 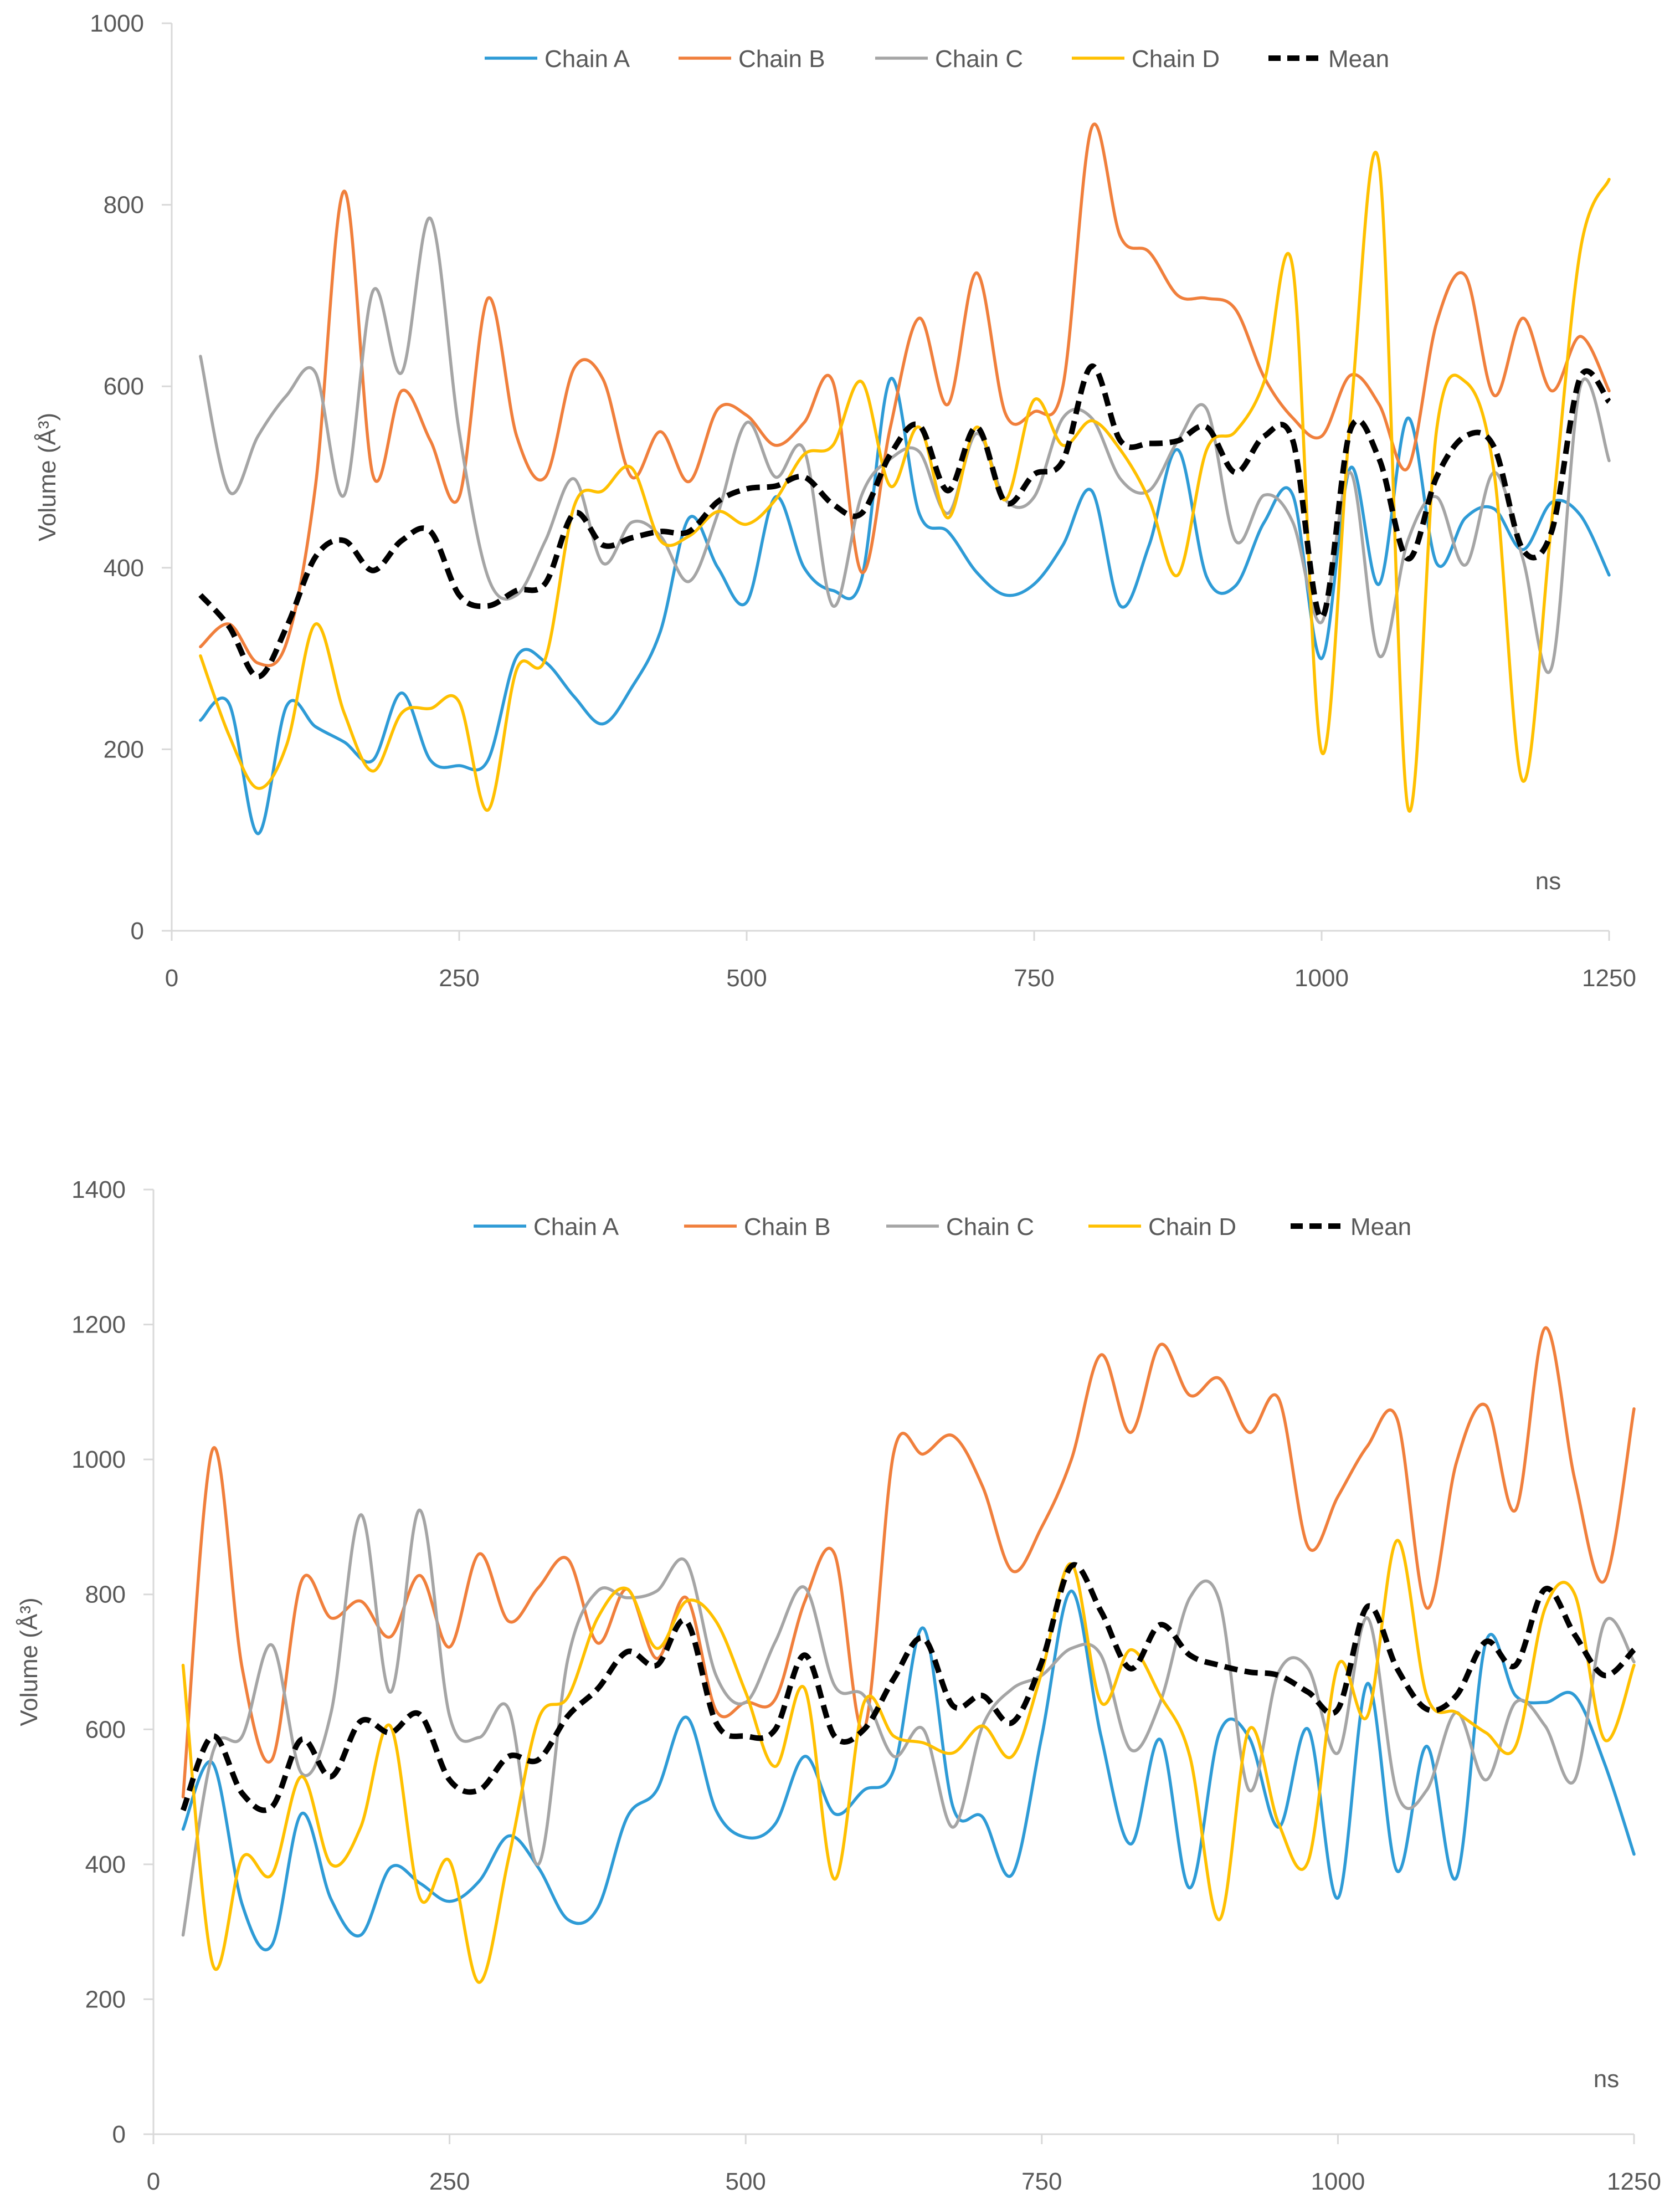 What do you see at coordinates (98, 1189) in the screenshot?
I see `y-tick-label: 1400` at bounding box center [98, 1189].